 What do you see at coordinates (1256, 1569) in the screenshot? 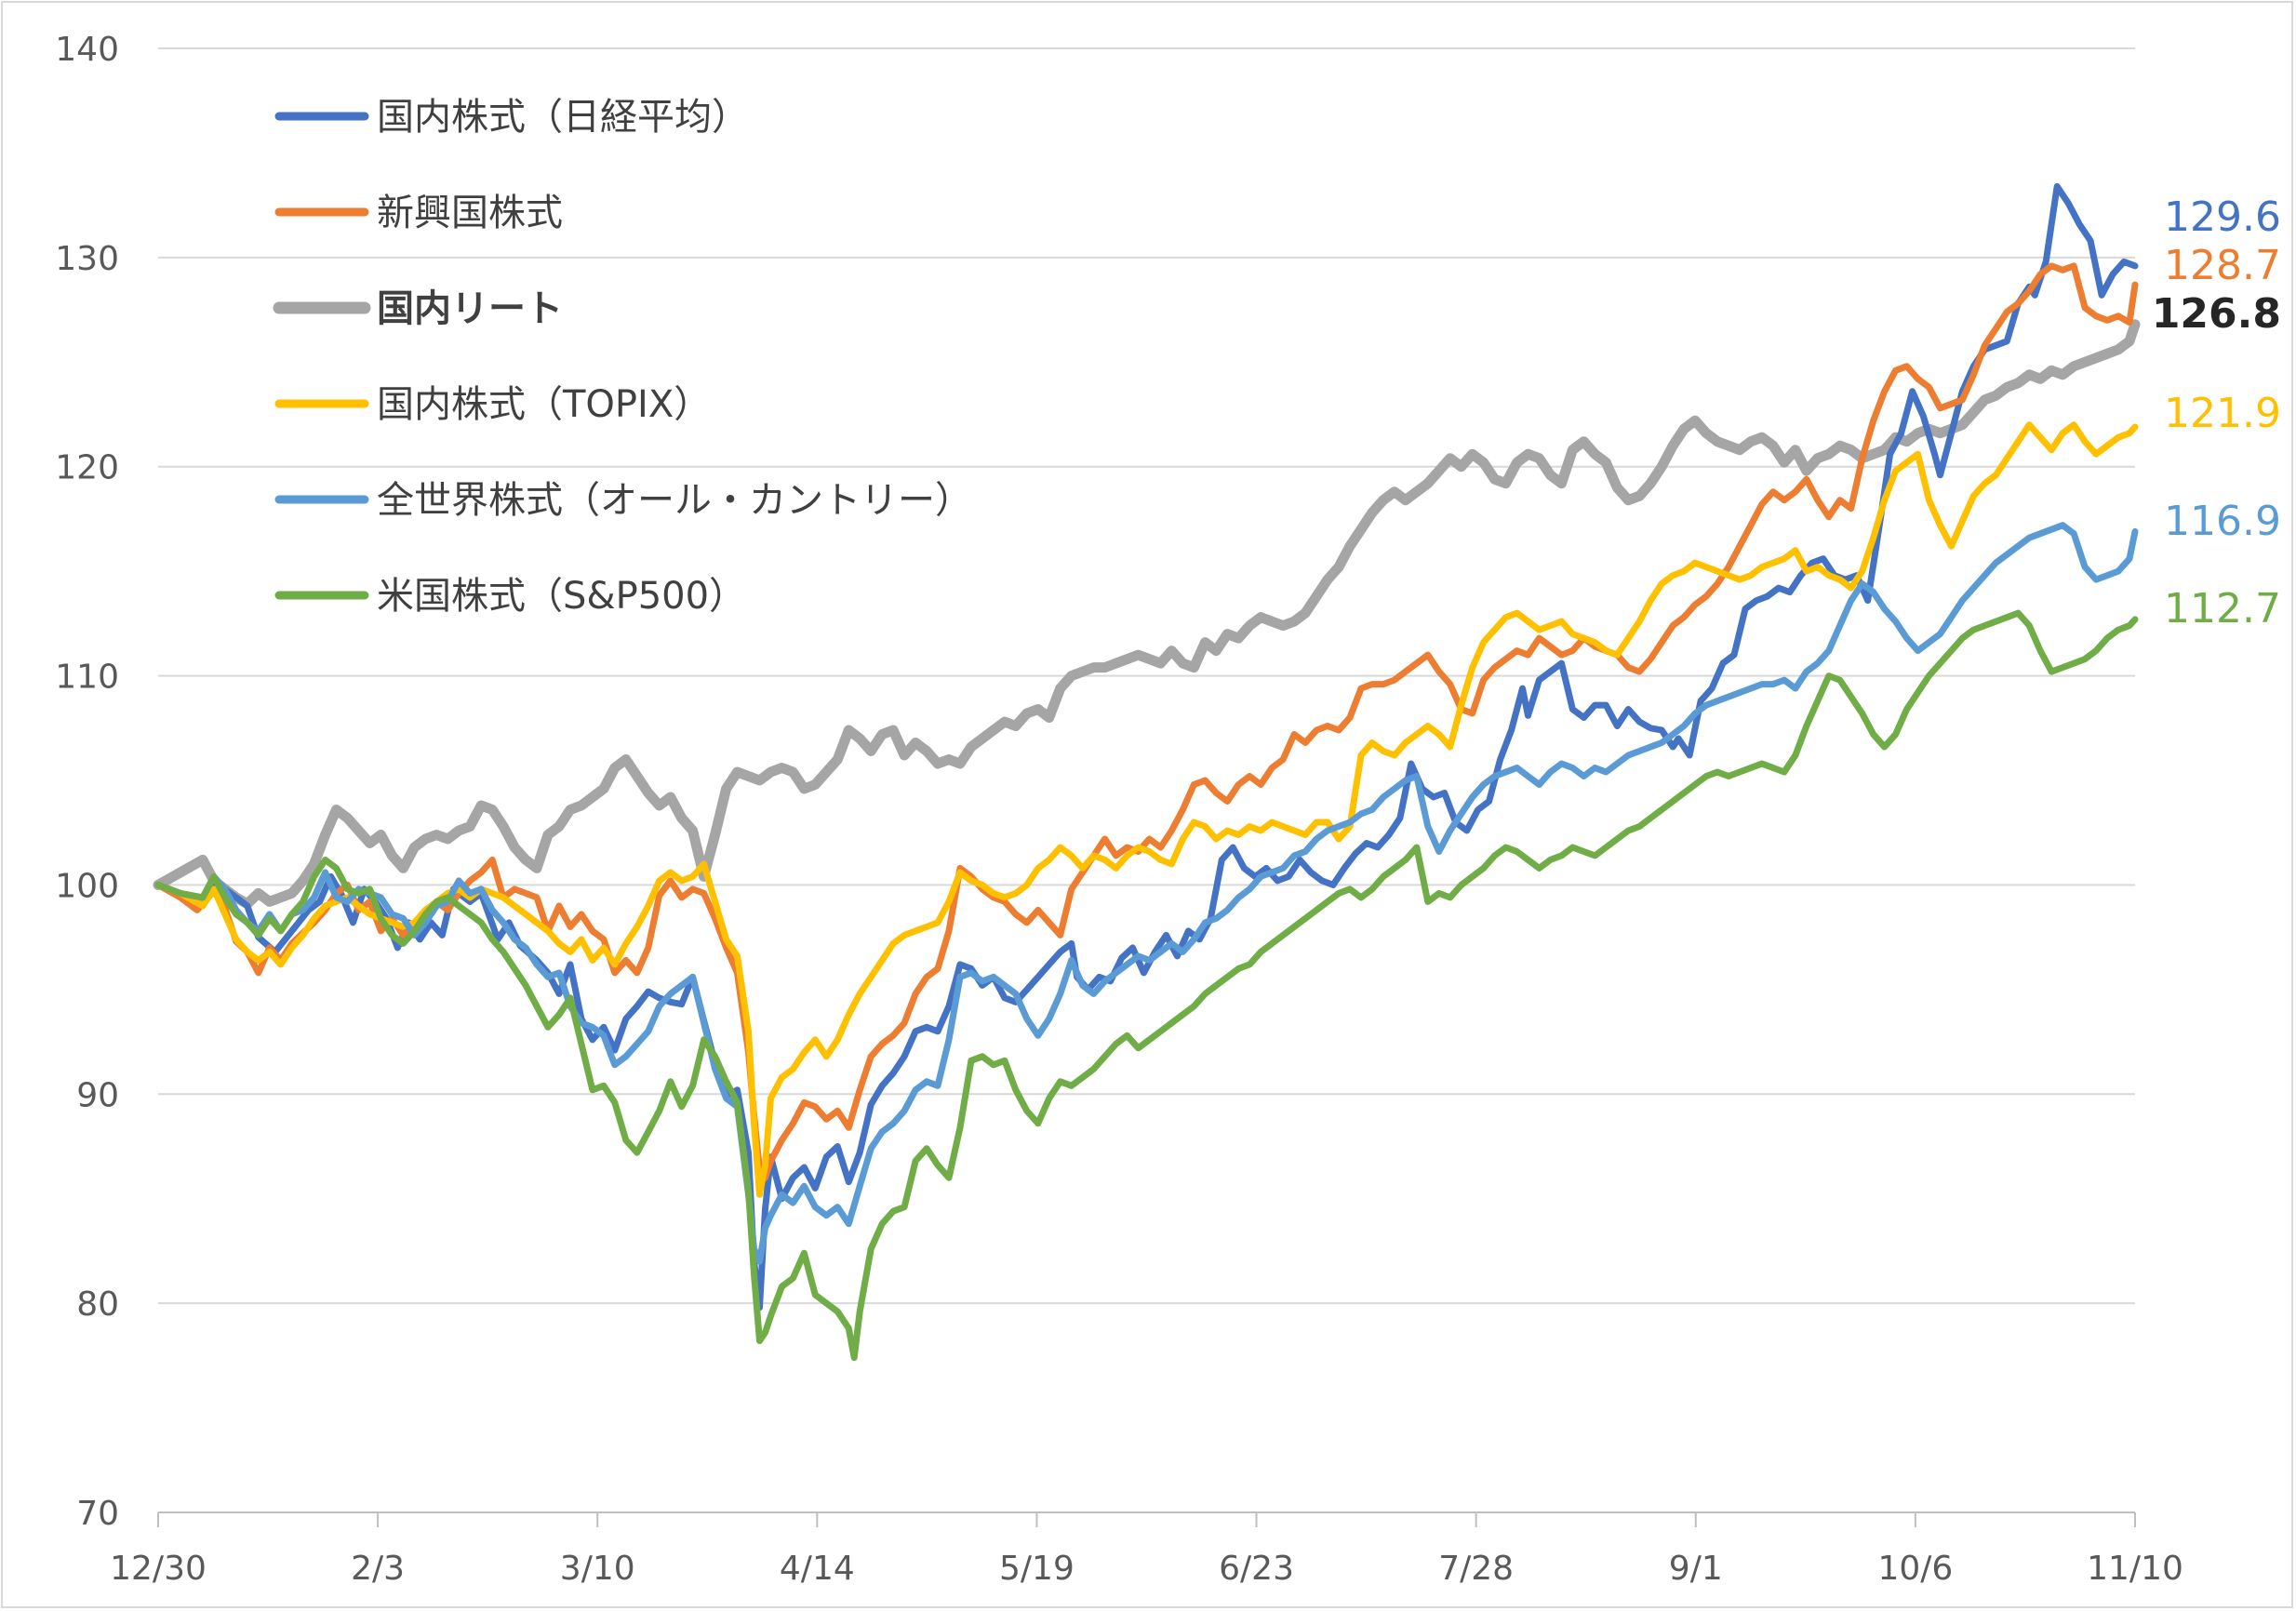
I see `x-tick-label-5: 6/23` at bounding box center [1256, 1569].